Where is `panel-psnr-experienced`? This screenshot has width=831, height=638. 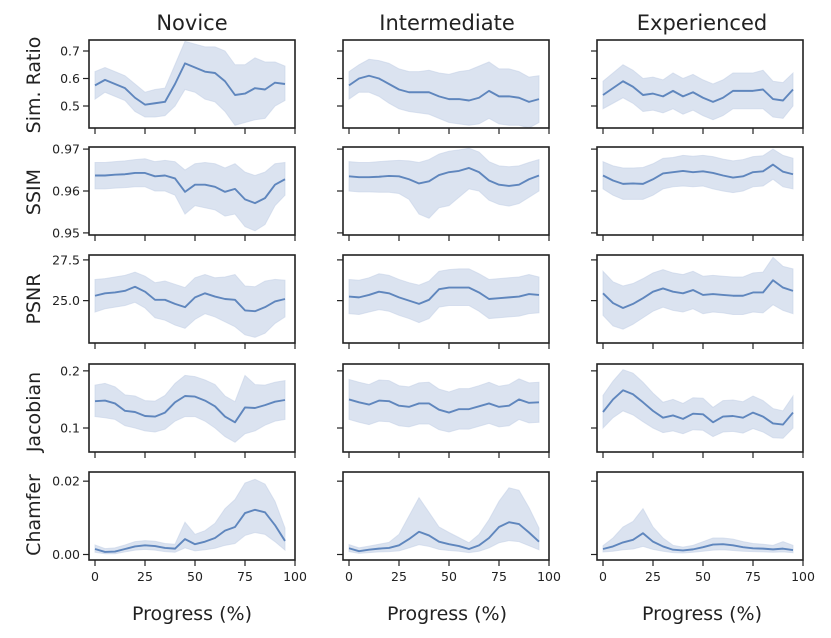
panel-psnr-experienced is located at coordinates (697, 301).